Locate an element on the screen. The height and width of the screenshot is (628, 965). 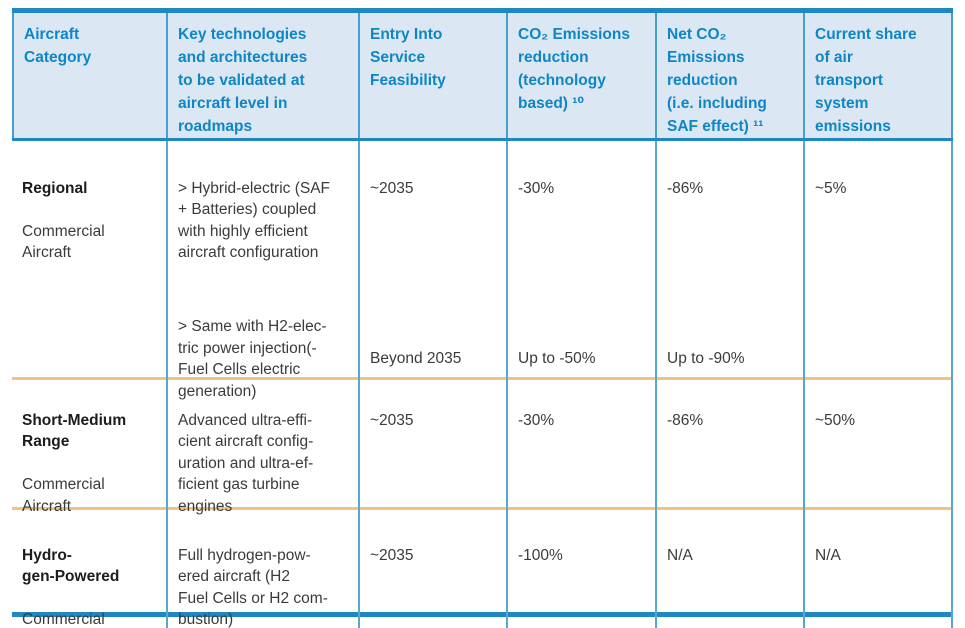
cell-category: Hydro- gen-Powered Commercial Aircraft is located at coordinates (90, 569).